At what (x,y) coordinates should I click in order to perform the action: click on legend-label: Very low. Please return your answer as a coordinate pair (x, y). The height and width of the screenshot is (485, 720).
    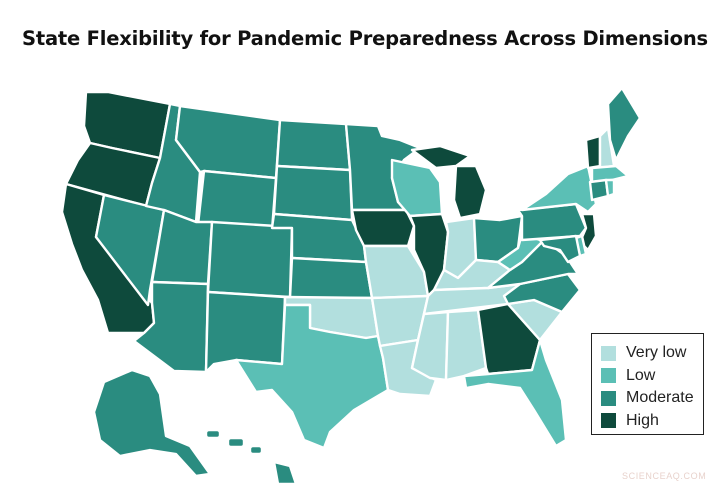
    Looking at the image, I should click on (656, 353).